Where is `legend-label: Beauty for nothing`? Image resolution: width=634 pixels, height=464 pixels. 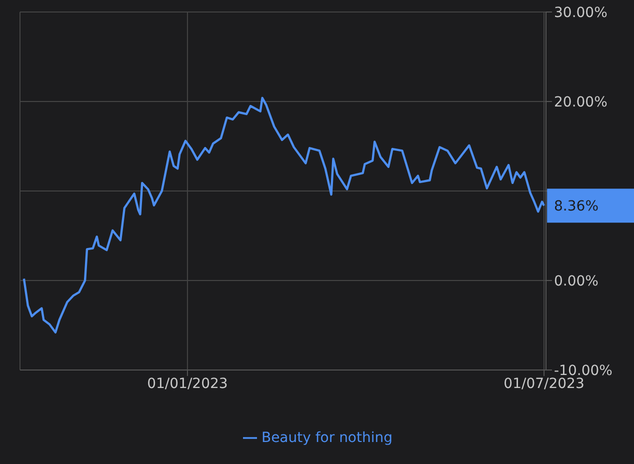
legend-label: Beauty for nothing is located at coordinates (327, 438).